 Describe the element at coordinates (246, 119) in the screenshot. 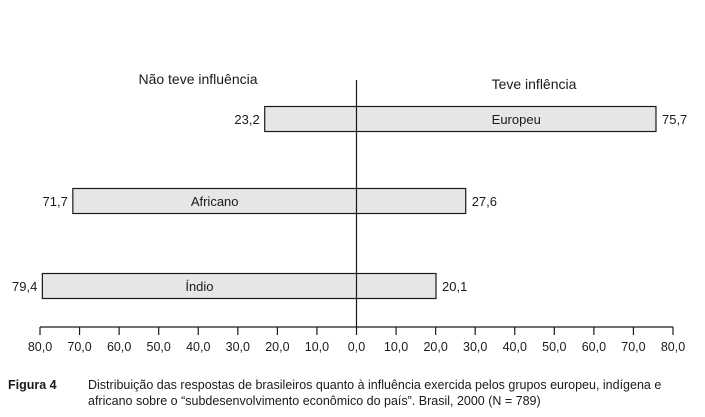

I see `left-value-label: 23,2` at that location.